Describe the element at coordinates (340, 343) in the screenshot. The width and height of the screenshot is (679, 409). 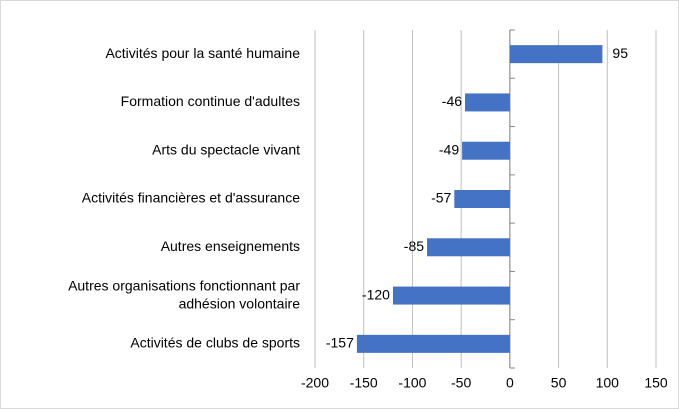
I see `data-label: -157` at that location.